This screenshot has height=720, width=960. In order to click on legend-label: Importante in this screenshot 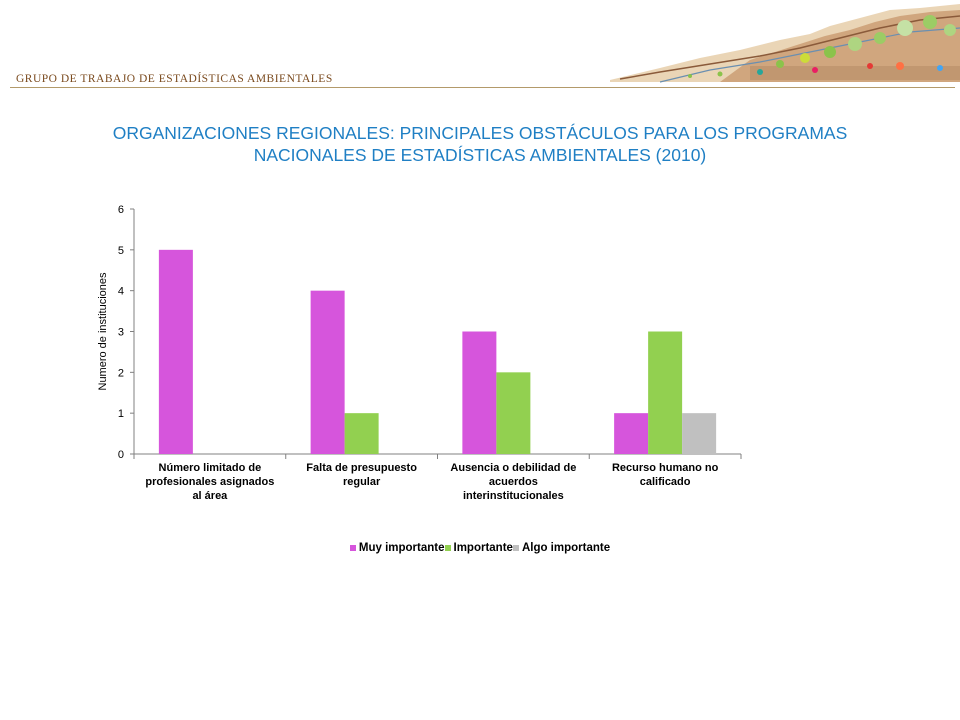, I will do `click(483, 548)`.